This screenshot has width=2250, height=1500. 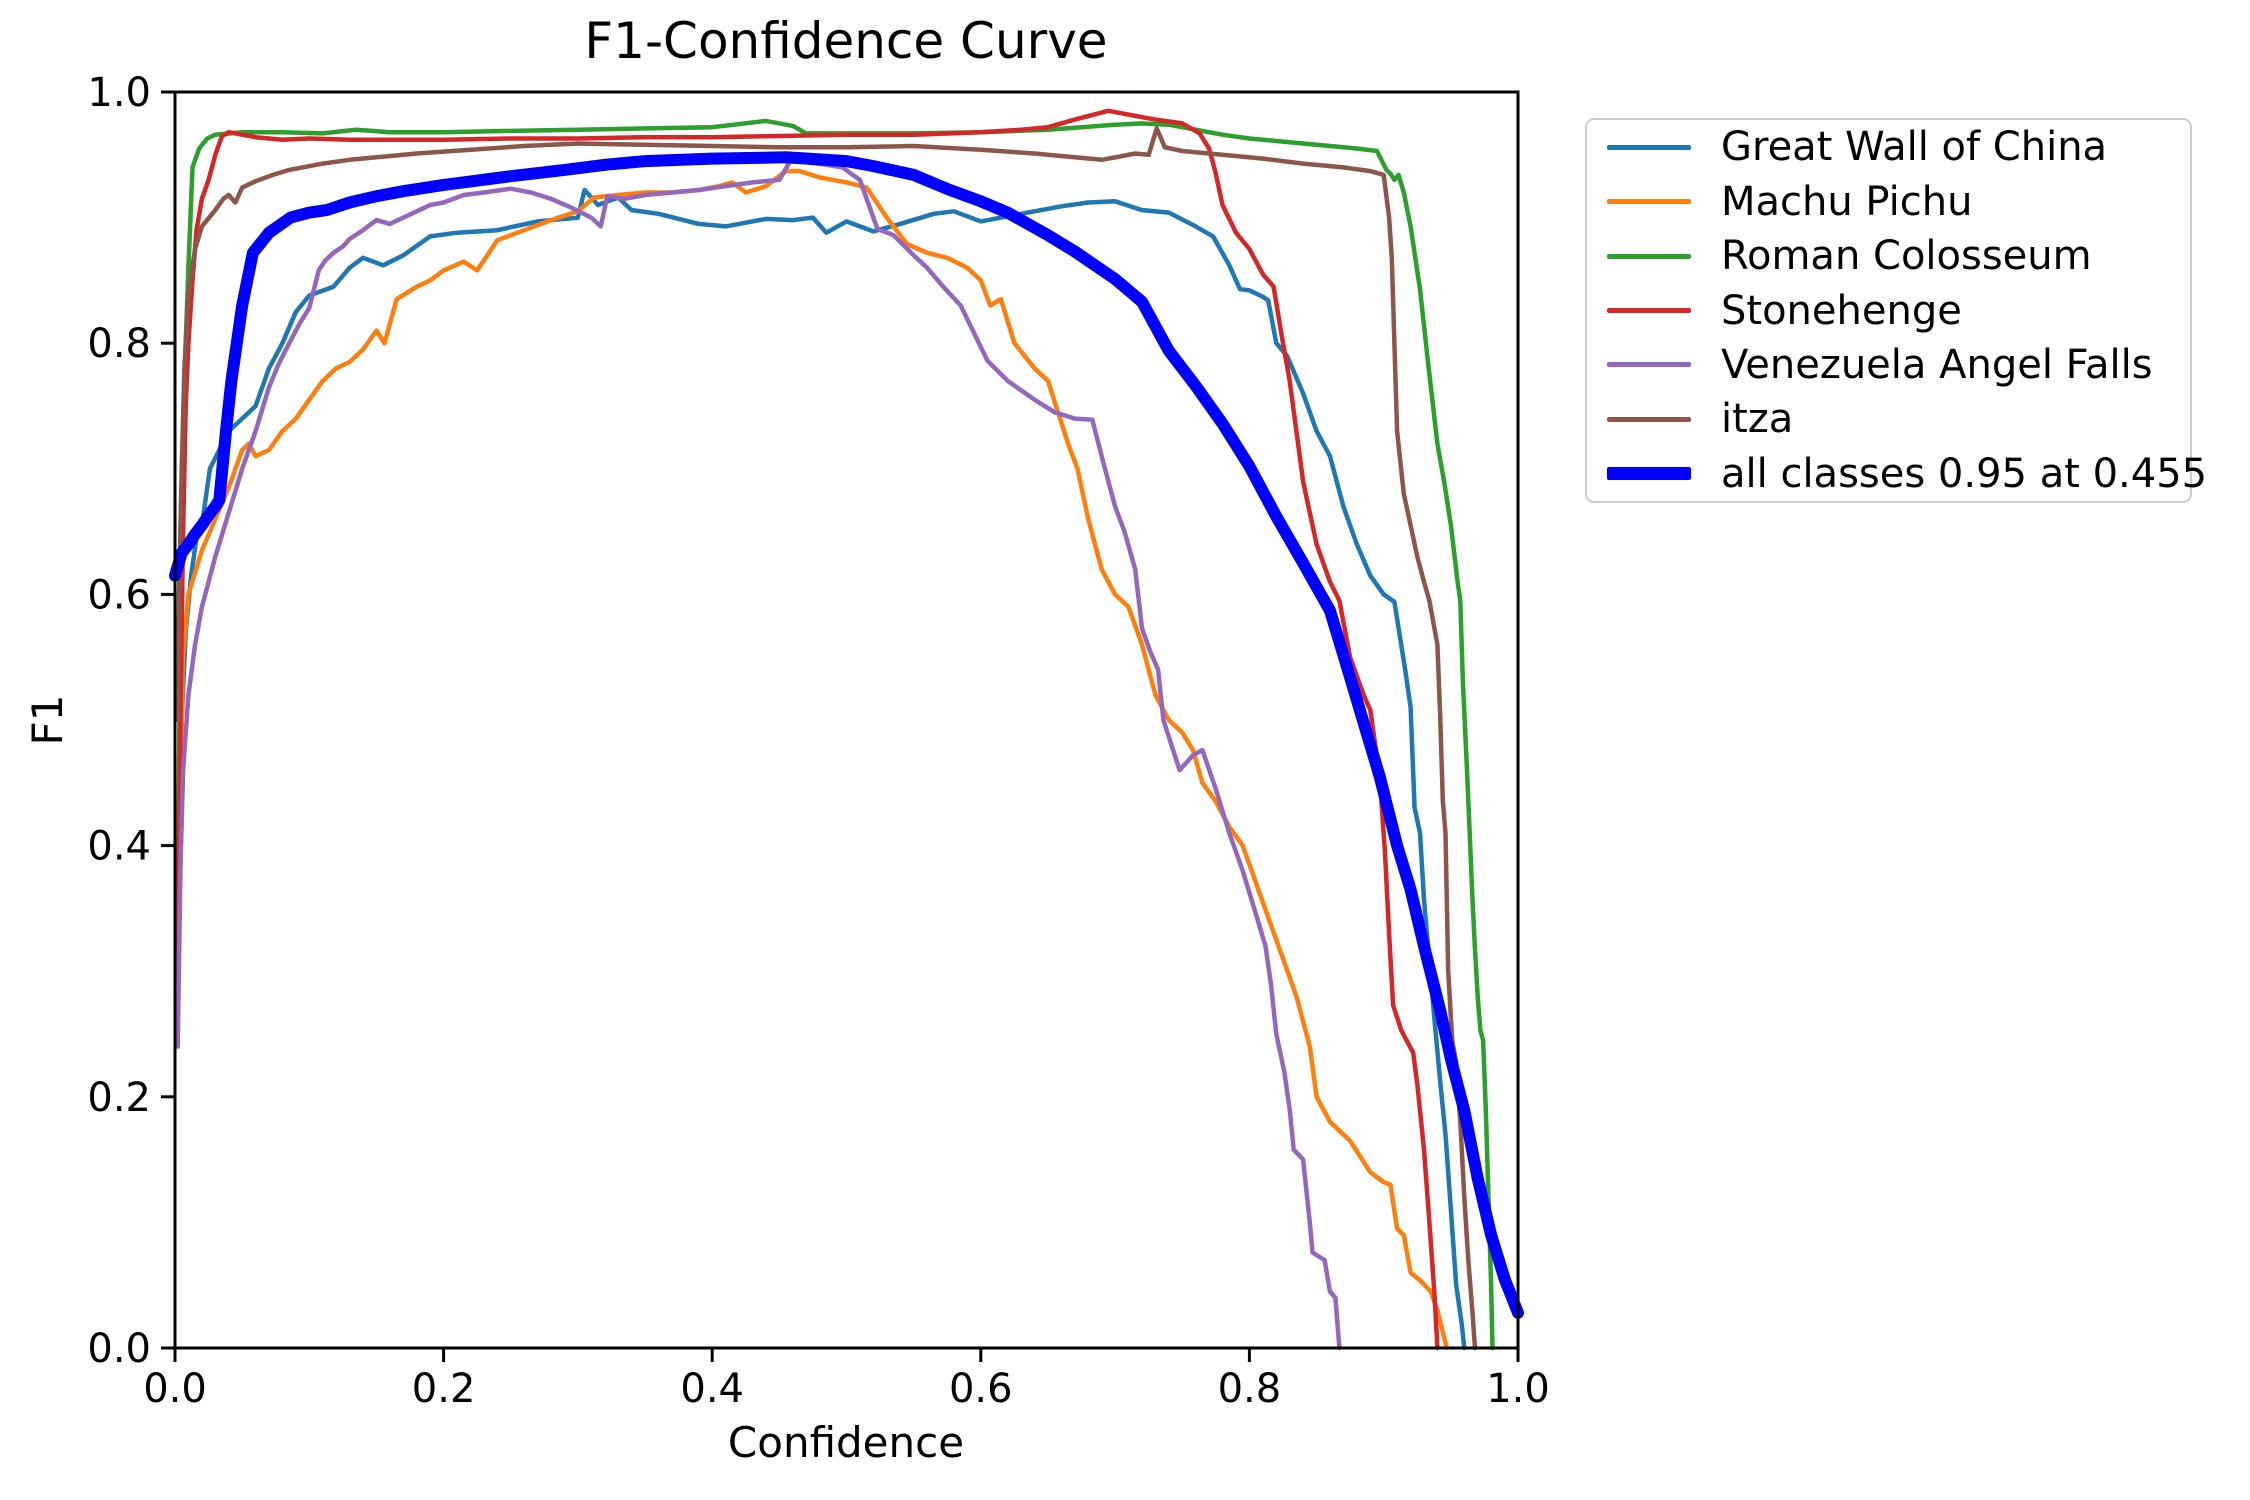 What do you see at coordinates (712, 1389) in the screenshot?
I see `x-tick-label: 0.4` at bounding box center [712, 1389].